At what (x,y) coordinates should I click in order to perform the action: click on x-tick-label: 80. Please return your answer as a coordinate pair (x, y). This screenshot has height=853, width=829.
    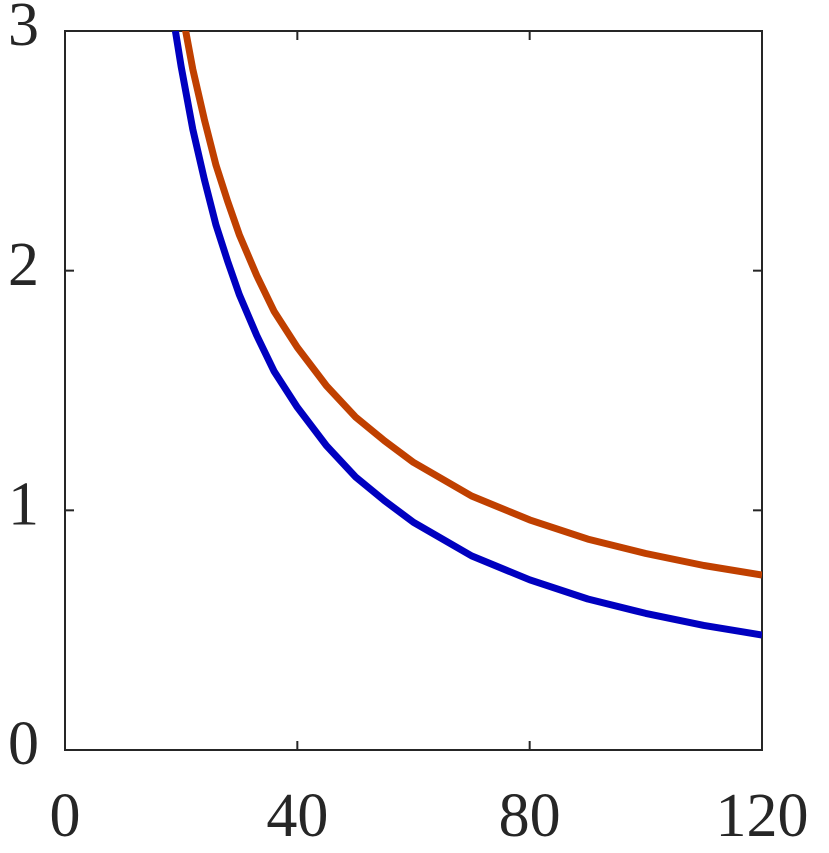
    Looking at the image, I should click on (530, 816).